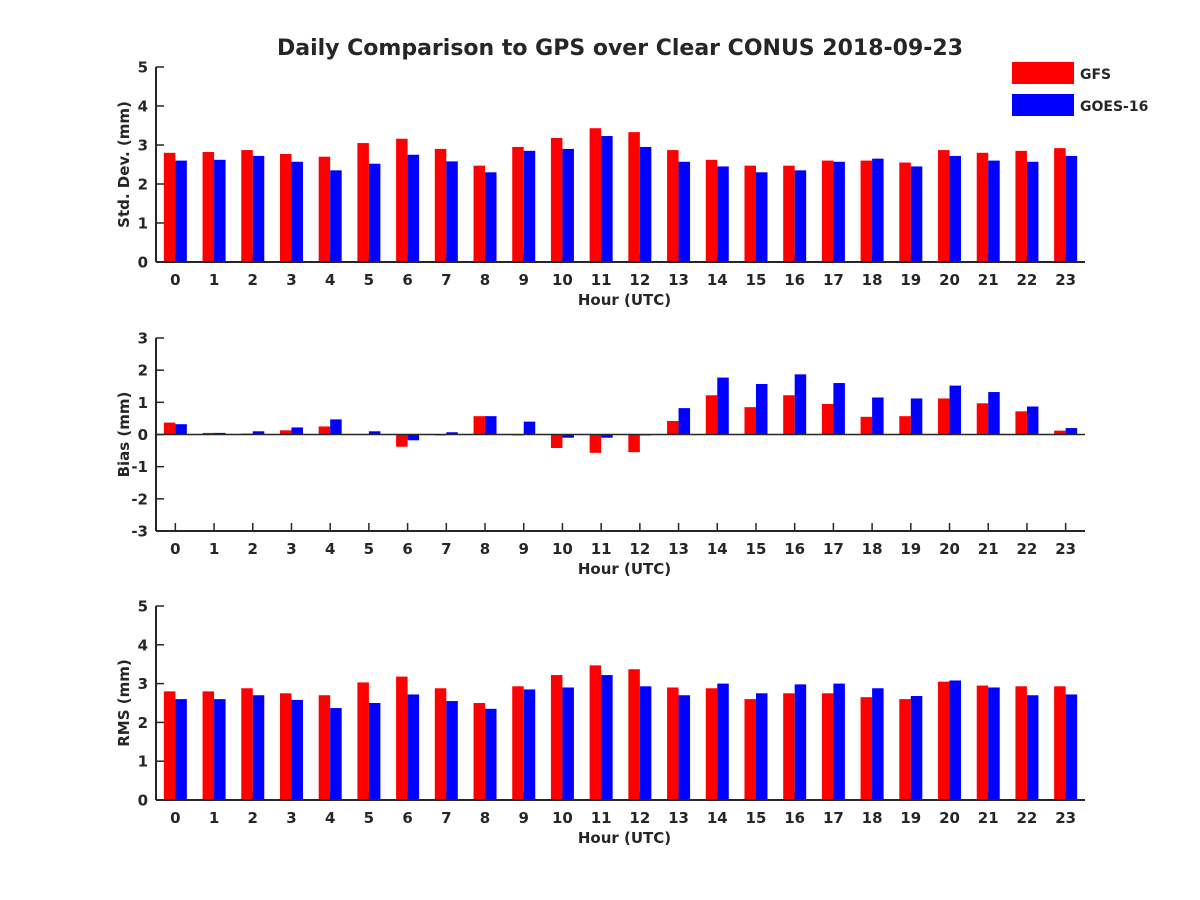 The height and width of the screenshot is (900, 1200). What do you see at coordinates (143, 723) in the screenshot?
I see `y-tick-label: 2` at bounding box center [143, 723].